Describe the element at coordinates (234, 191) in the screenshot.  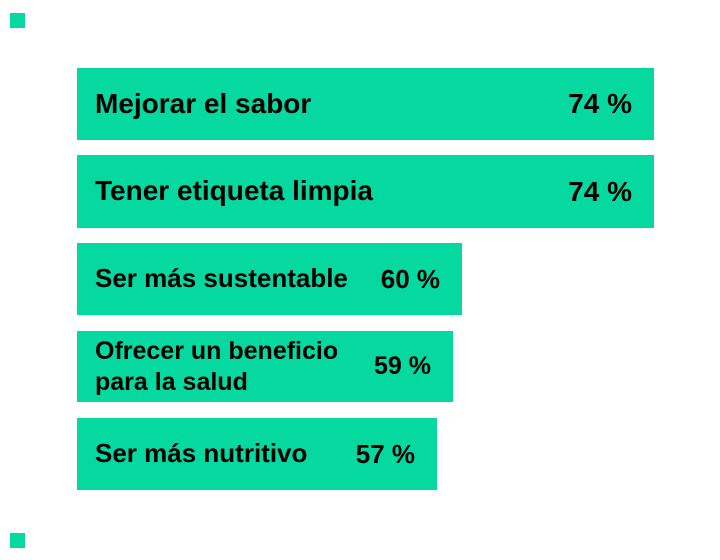
I see `bar-label: Tener etiqueta limpia` at that location.